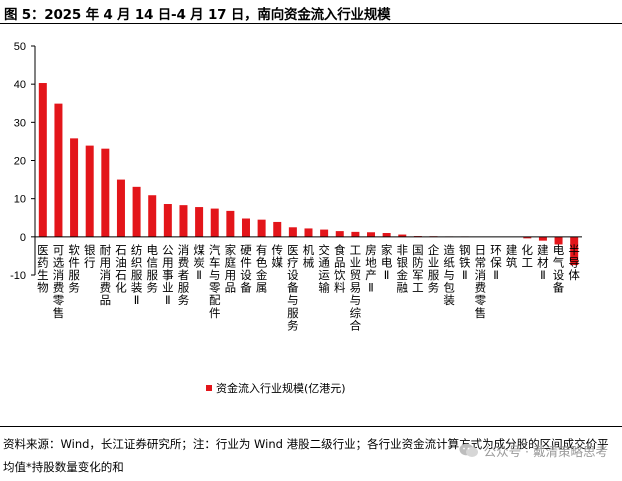 The image size is (622, 481). What do you see at coordinates (281, 388) in the screenshot?
I see `legend-label: 资金流入行业规模(亿港元)` at bounding box center [281, 388].